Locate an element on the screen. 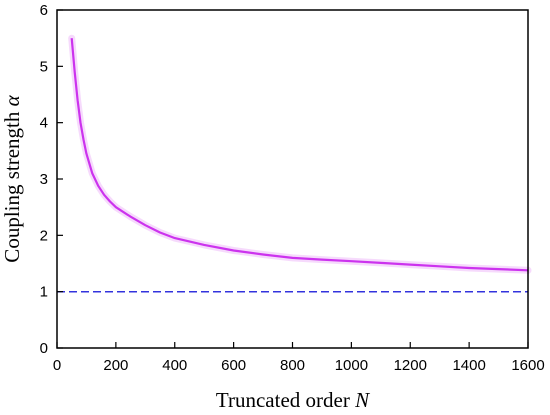  y-tick-label: 3 is located at coordinates (44, 179).